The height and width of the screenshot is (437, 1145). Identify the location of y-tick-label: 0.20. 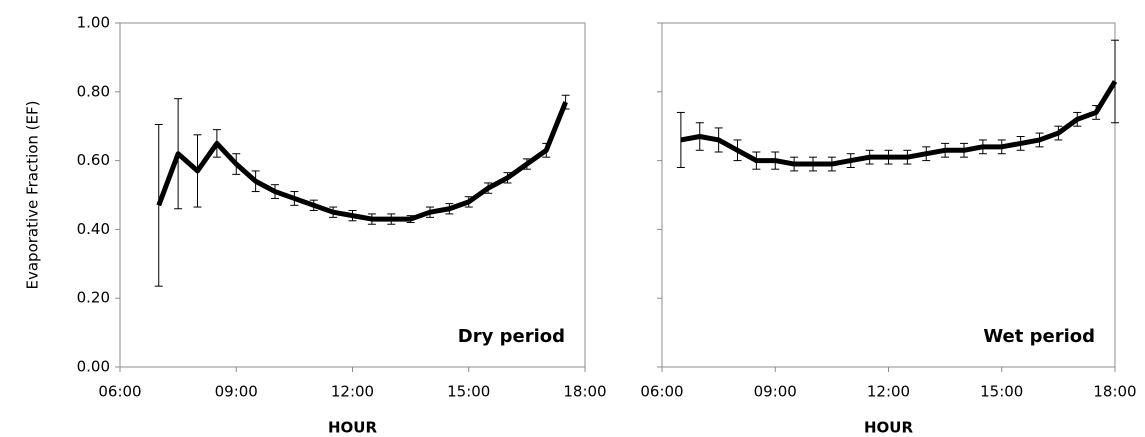
(93, 298).